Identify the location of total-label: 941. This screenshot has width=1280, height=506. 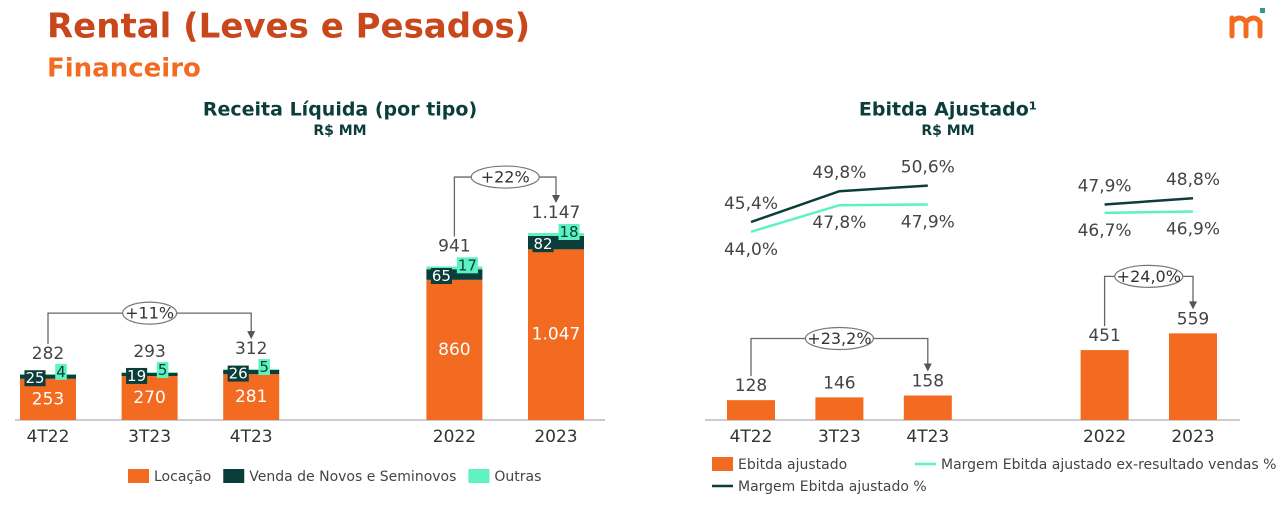
(454, 246).